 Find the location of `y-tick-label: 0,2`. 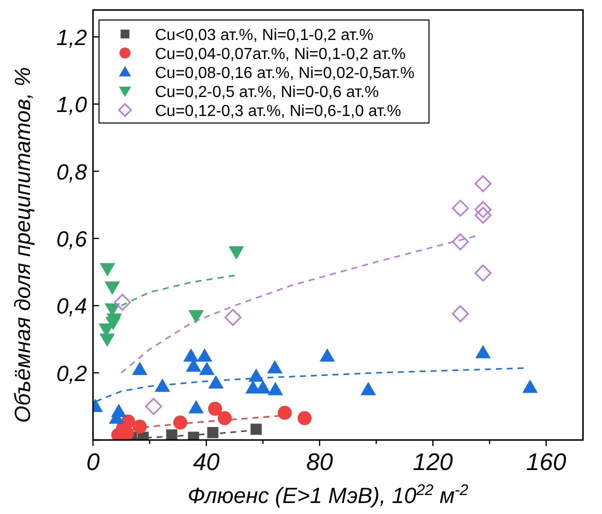

y-tick-label: 0,2 is located at coordinates (71, 373).